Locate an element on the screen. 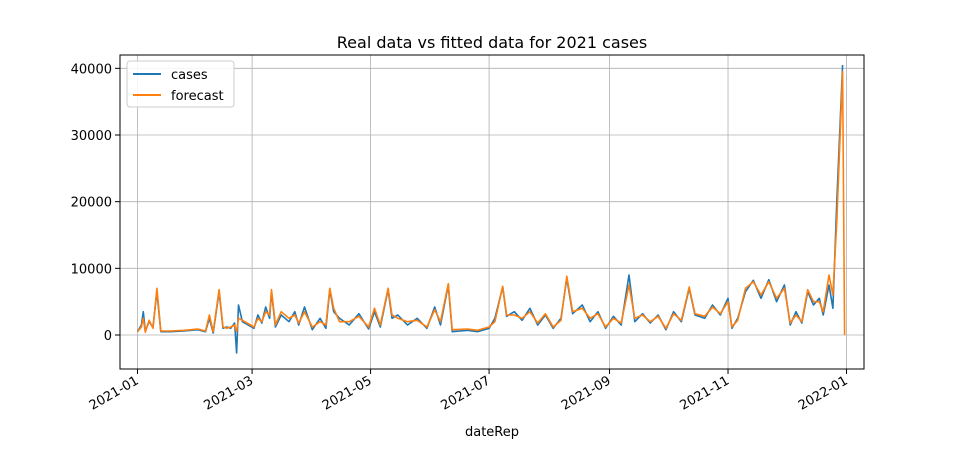  y-tick-label: 30000 is located at coordinates (91, 136).